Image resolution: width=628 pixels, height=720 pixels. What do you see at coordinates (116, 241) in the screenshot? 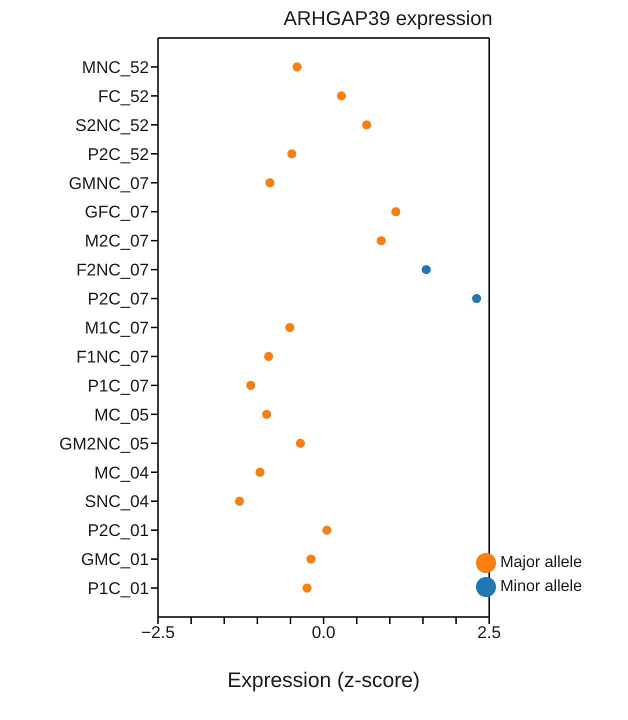
I see `y-tick-label: M2C_07` at bounding box center [116, 241].